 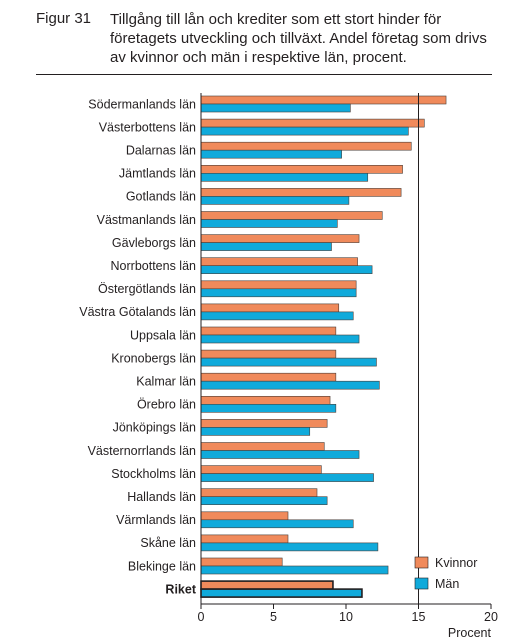 I want to click on category-label-örebro-län: Örebro län, so click(x=166, y=405).